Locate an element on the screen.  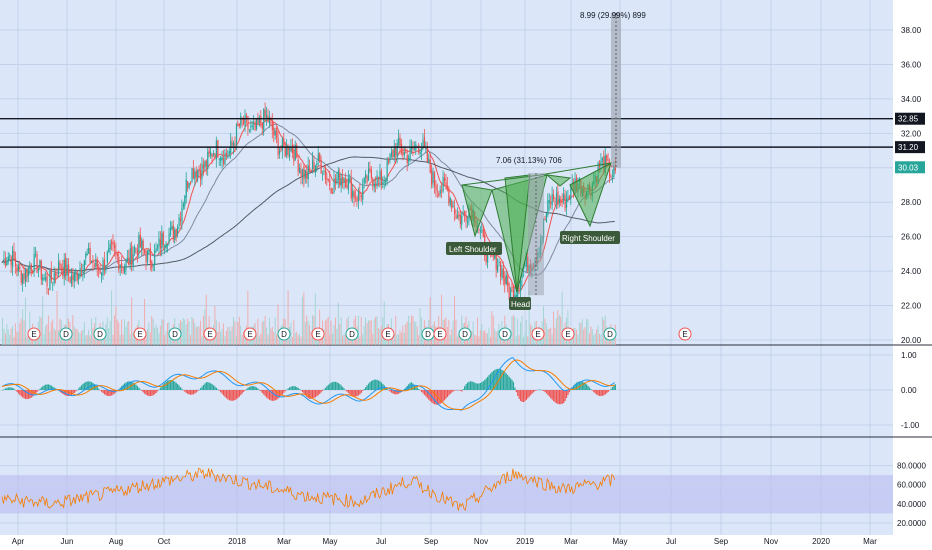
price-tick-label: 24.00 is located at coordinates (911, 271).